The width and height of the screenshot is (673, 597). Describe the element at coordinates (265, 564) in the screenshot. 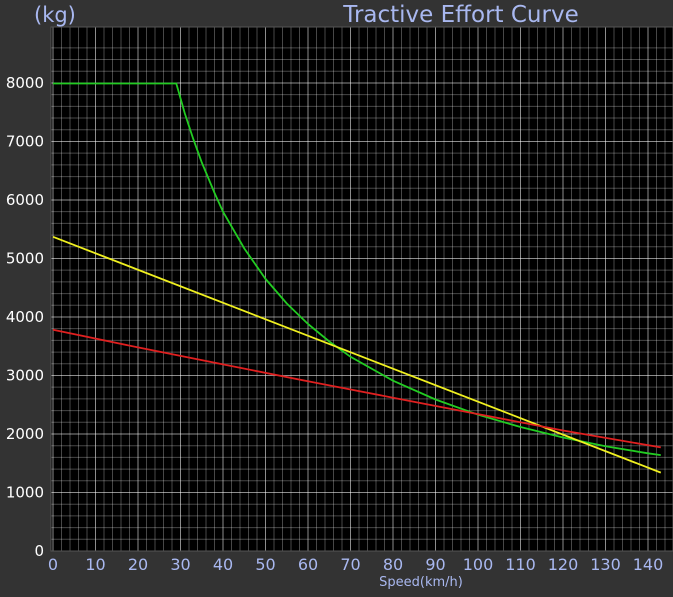

I see `x-tick-label: 50` at that location.